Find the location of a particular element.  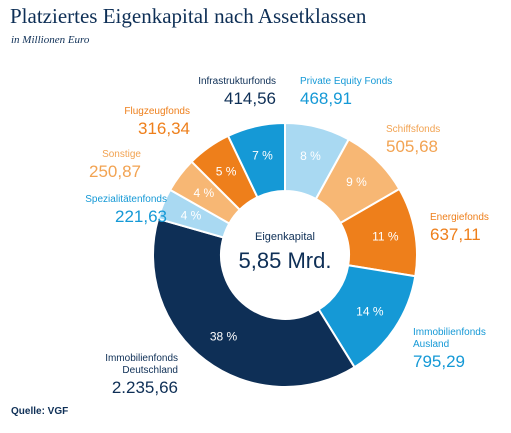

segment-label: Sonstige is located at coordinates (121, 154).